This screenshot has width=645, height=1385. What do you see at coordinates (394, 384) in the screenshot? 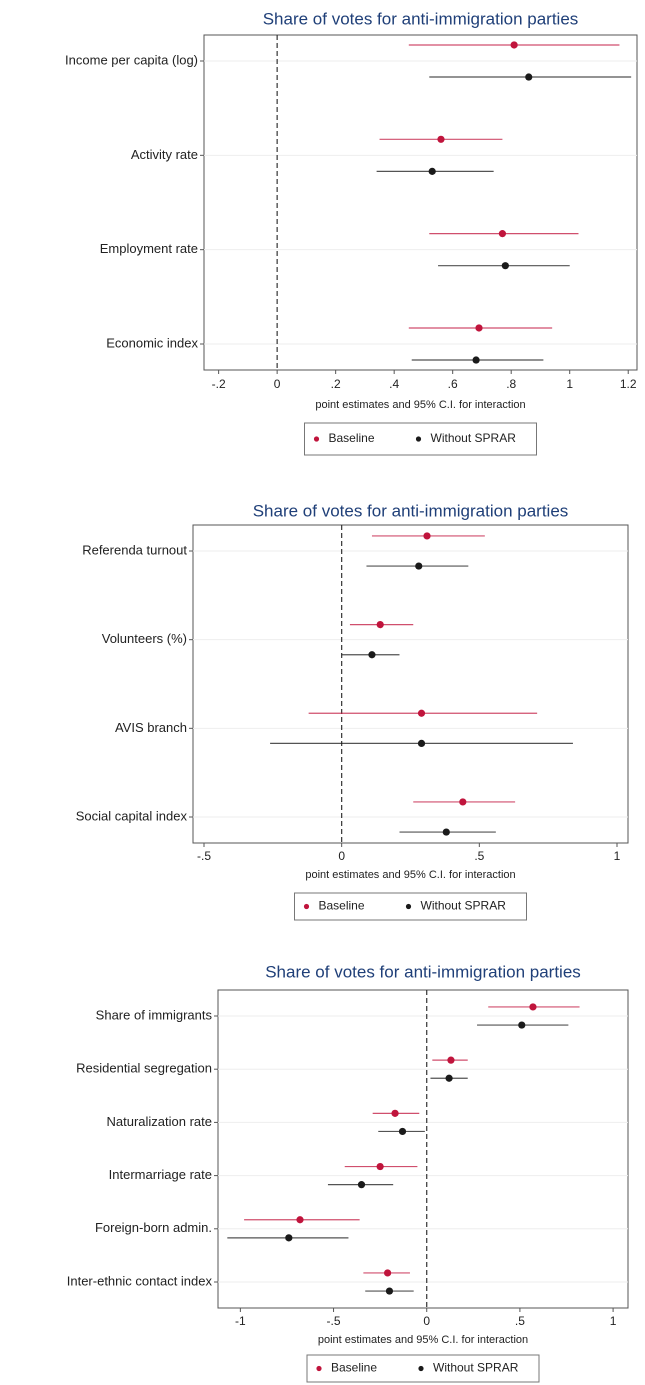
I see `x-tick-label: .4` at bounding box center [394, 384].